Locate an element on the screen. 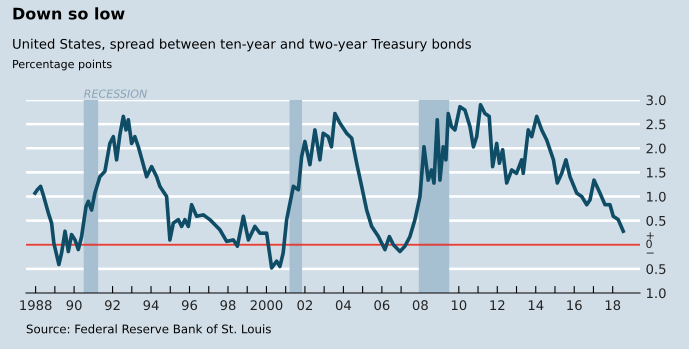  y-axis-title: Percentage points is located at coordinates (62, 65).